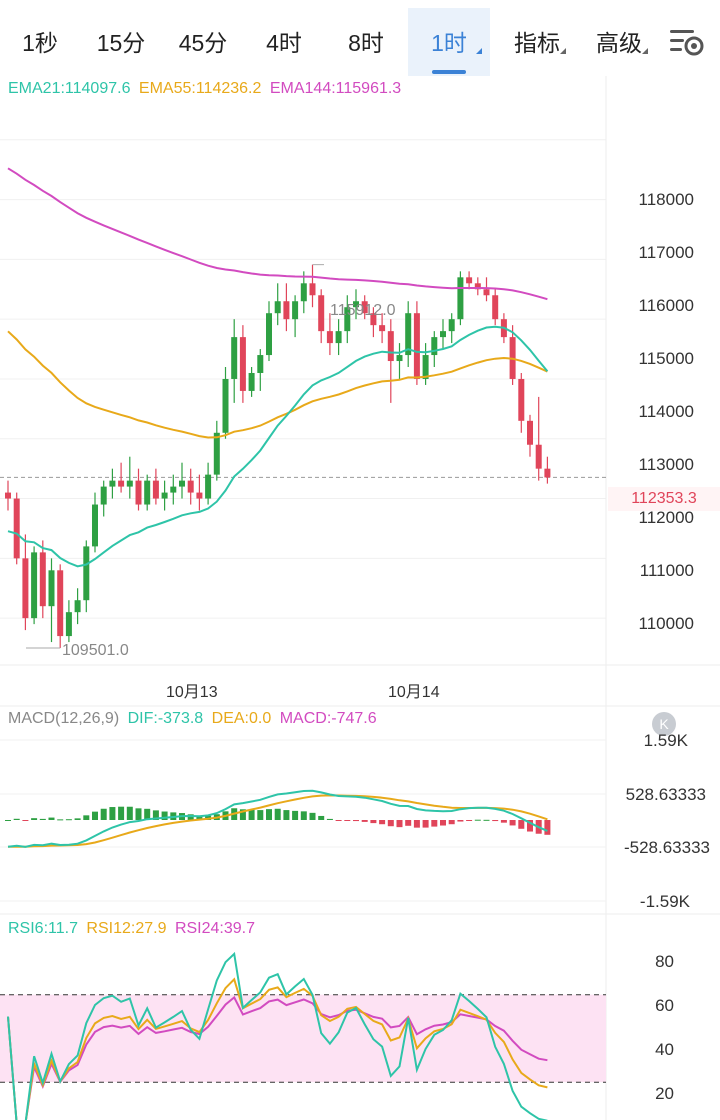 This screenshot has width=720, height=1120. I want to click on tab-15m: 15分, so click(121, 42).